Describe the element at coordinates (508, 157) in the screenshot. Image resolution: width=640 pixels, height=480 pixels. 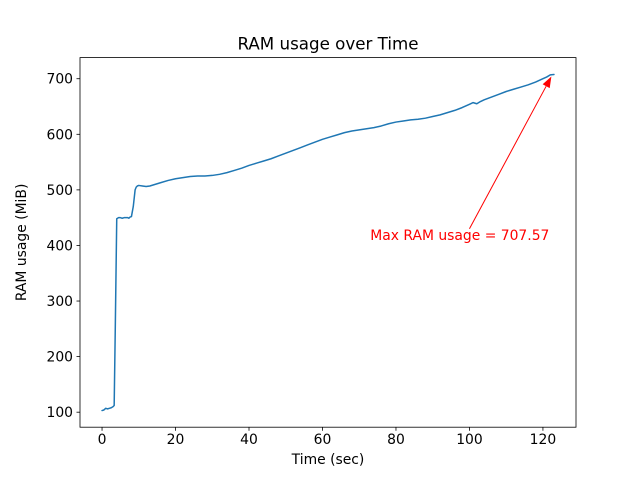
I see `annotation-arrow-line` at that location.